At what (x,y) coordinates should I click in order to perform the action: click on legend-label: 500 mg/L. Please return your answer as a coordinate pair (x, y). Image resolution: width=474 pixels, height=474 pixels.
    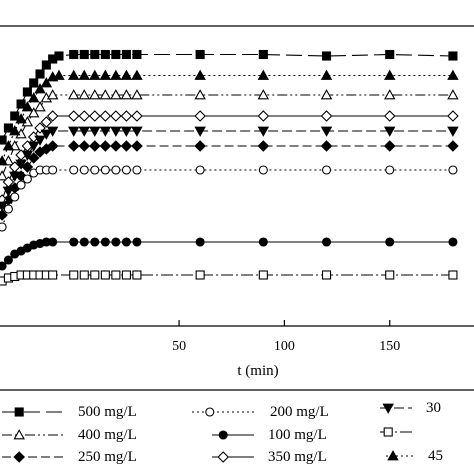
    Looking at the image, I should click on (107, 412).